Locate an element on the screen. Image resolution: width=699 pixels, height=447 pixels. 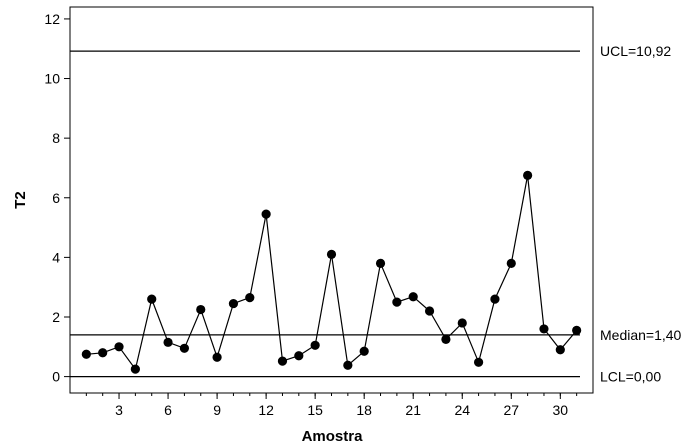
y-tick-label: 2 is located at coordinates (56, 317).